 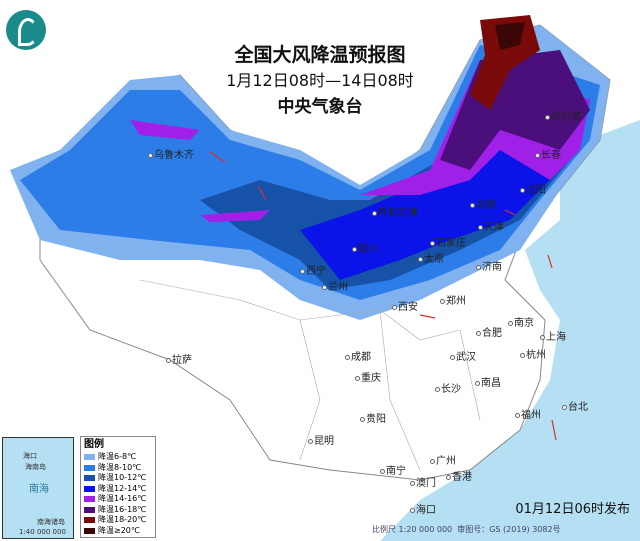 What do you see at coordinates (509, 529) in the screenshot?
I see `map-approval-number: 审图号：GS (2019) 3082号` at bounding box center [509, 529].